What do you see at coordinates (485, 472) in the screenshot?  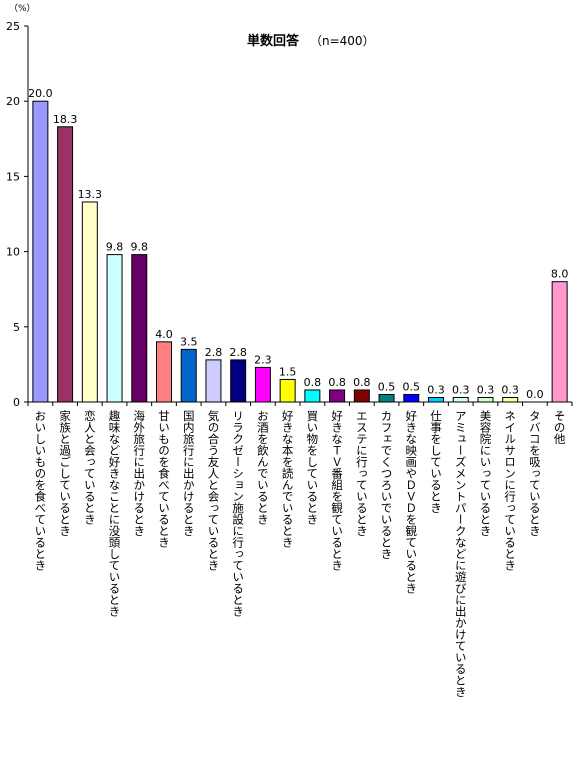 I see `category-label: 美容院にいっているとき` at bounding box center [485, 472].